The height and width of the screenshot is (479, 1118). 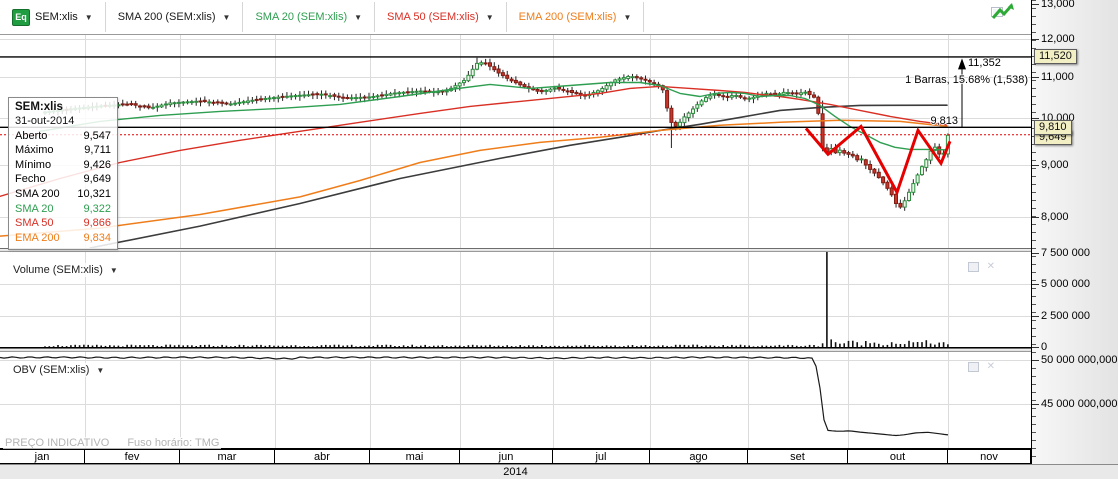 I want to click on indicator-label: EMA 200 (SEM:xlis), so click(x=567, y=17).